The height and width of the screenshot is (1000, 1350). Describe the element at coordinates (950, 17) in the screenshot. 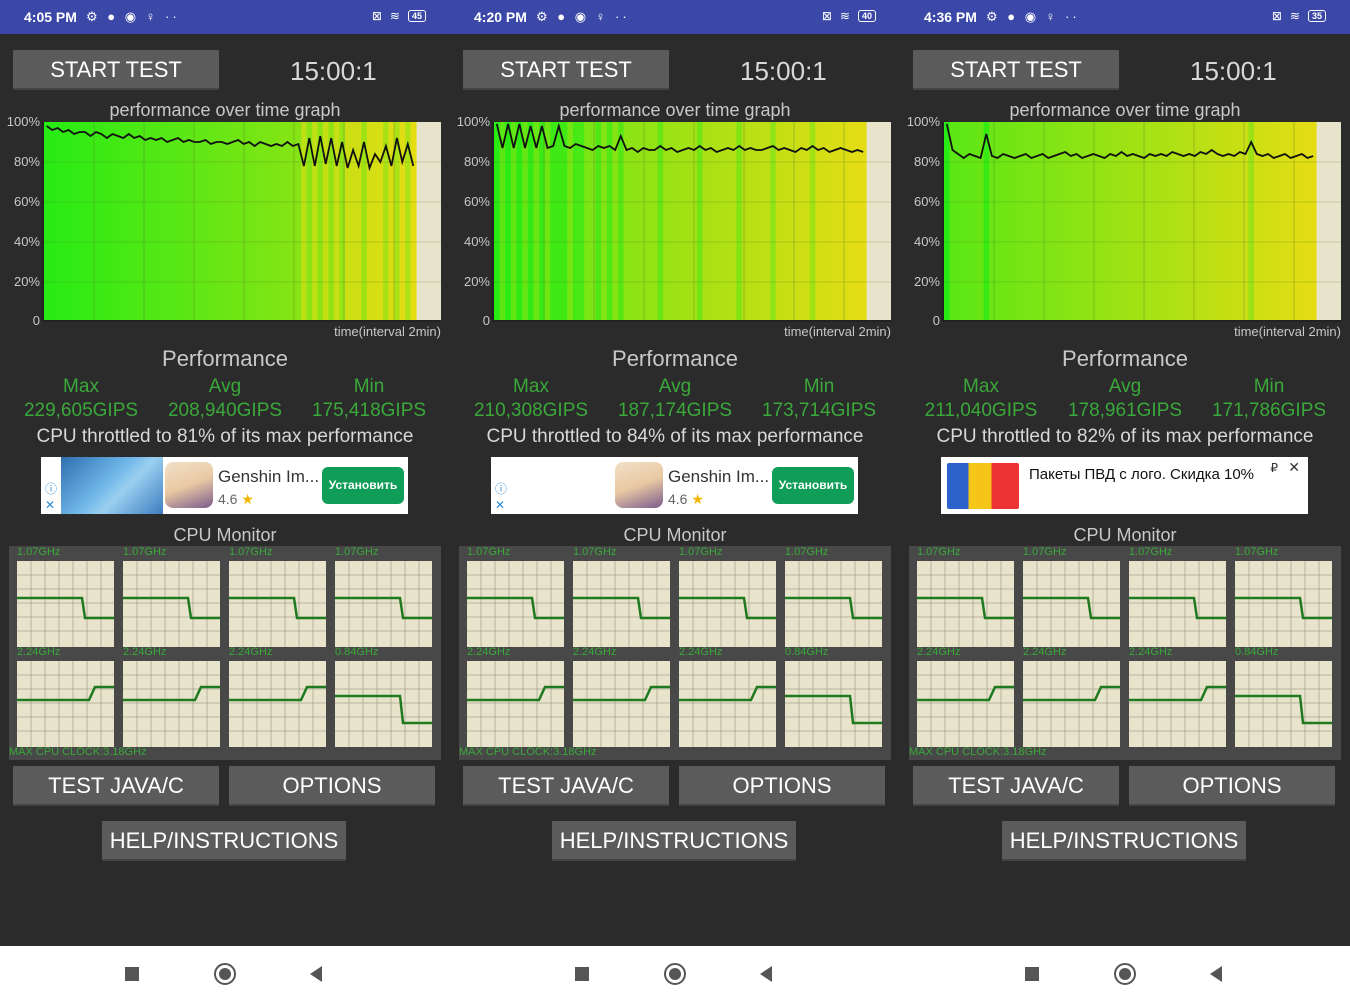

I see `status-time: 4:36 PM` at that location.